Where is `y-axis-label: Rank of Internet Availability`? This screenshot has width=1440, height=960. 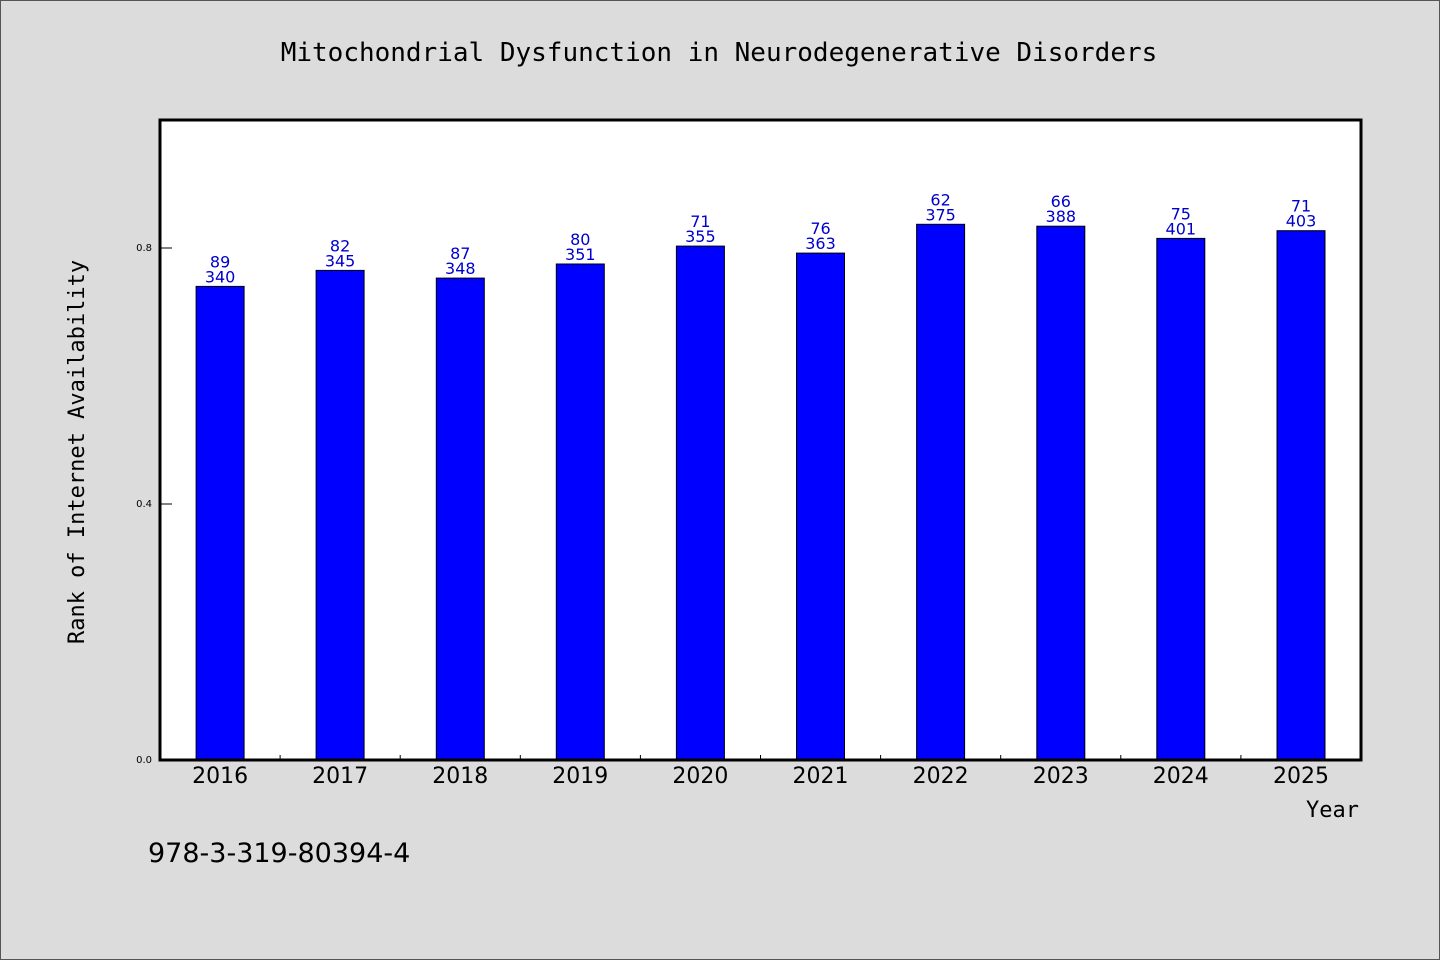
y-axis-label: Rank of Internet Availability is located at coordinates (77, 452).